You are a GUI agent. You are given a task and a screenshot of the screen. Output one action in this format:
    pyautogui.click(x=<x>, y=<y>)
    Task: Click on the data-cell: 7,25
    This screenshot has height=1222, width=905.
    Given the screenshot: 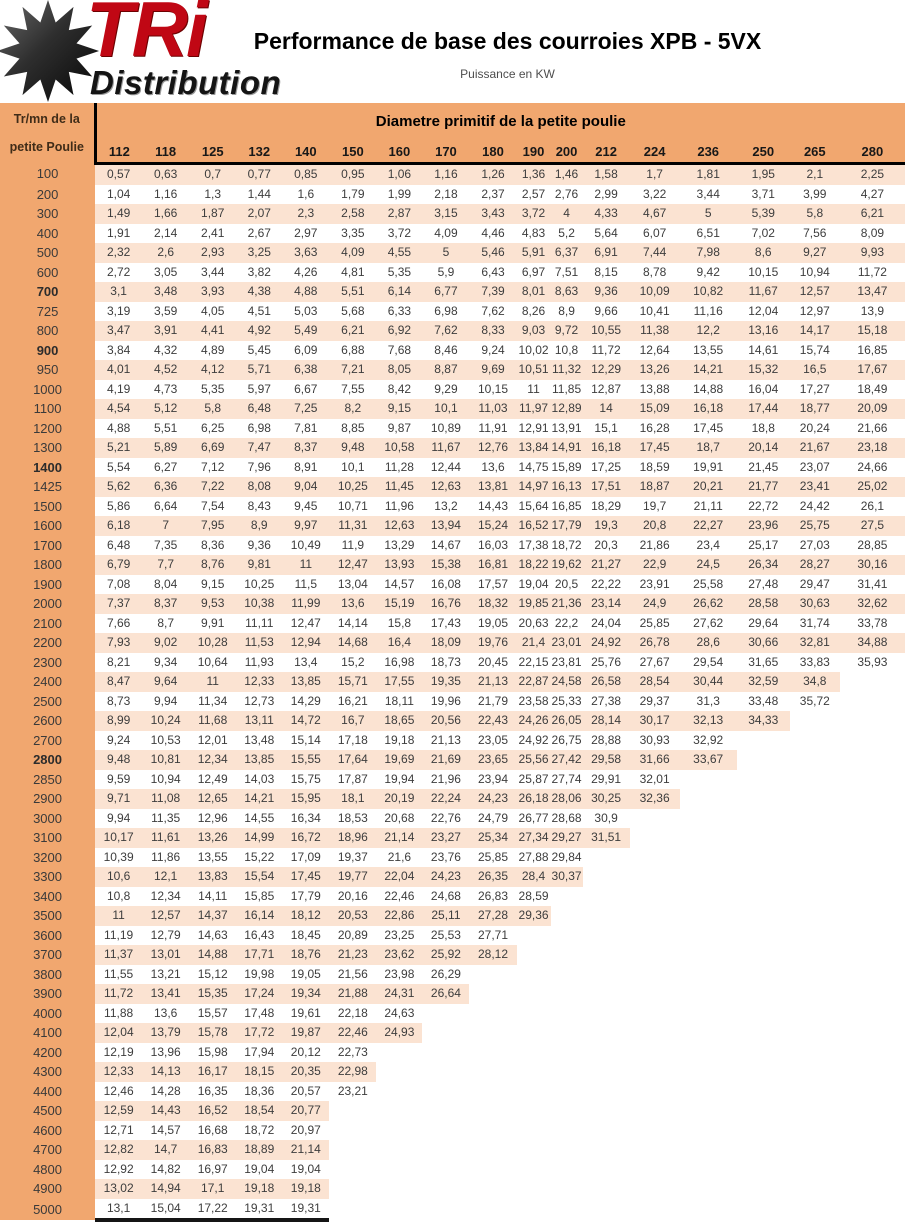 What is the action you would take?
    pyautogui.click(x=306, y=409)
    